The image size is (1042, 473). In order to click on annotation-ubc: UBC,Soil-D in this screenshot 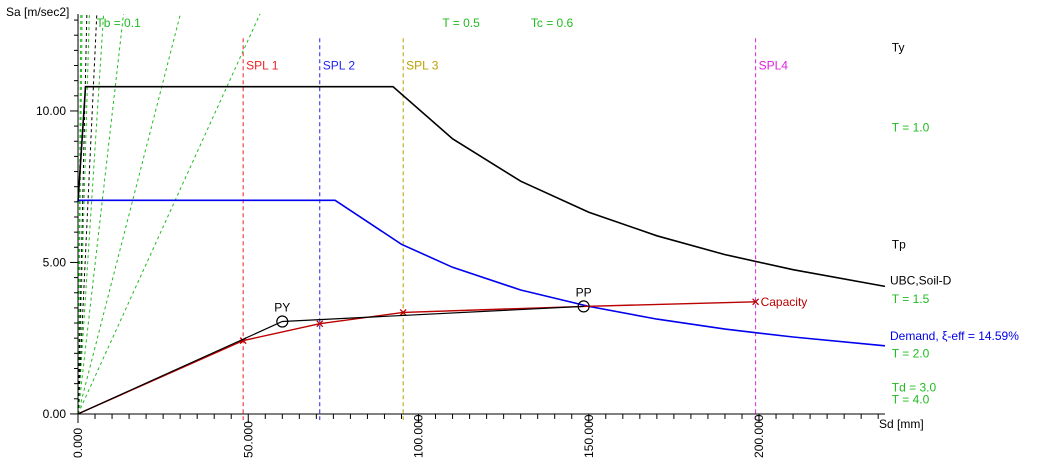, I will do `click(921, 280)`.